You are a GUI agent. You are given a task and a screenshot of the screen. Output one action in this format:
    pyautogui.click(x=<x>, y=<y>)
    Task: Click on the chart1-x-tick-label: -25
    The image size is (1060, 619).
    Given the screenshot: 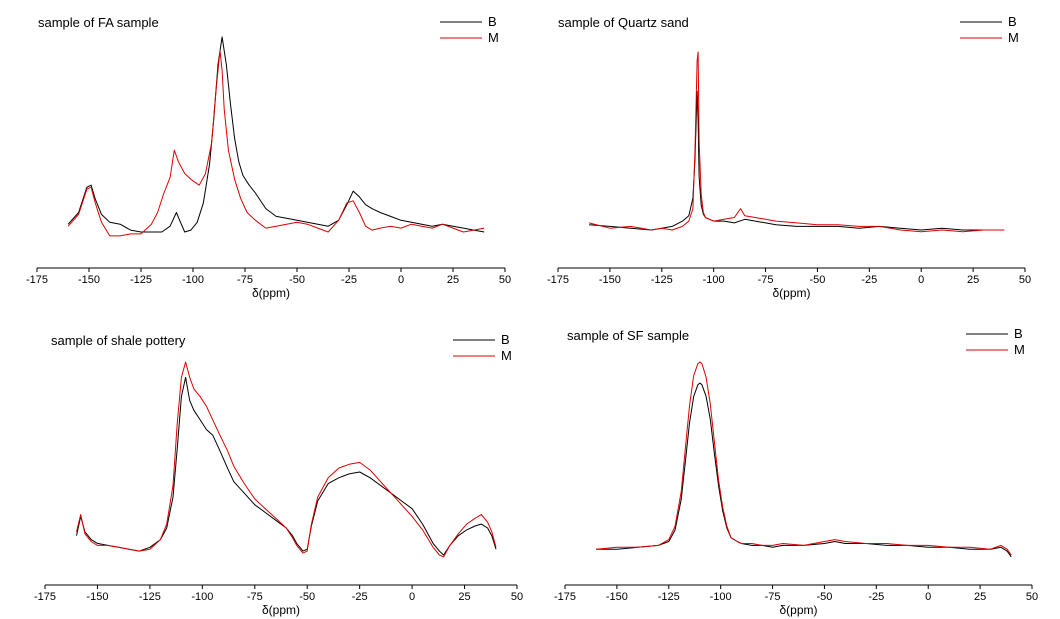 What is the action you would take?
    pyautogui.click(x=349, y=280)
    